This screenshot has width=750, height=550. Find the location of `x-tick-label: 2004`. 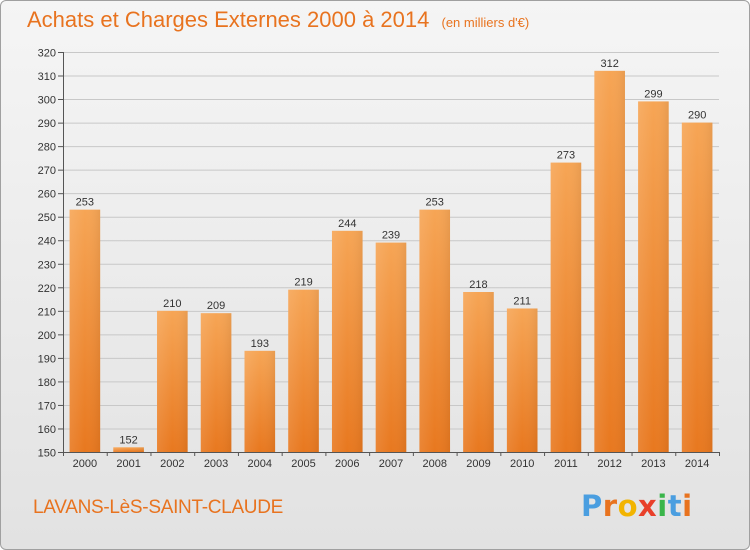

x-tick-label: 2004 is located at coordinates (260, 464).